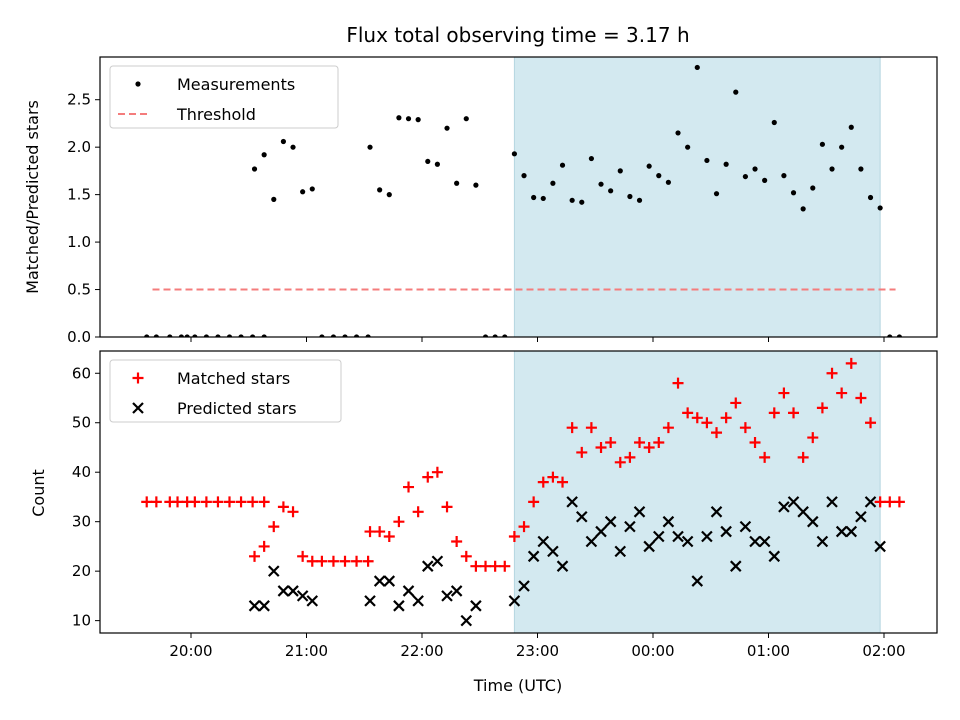  What do you see at coordinates (233, 378) in the screenshot?
I see `legend-label: Matched stars` at bounding box center [233, 378].